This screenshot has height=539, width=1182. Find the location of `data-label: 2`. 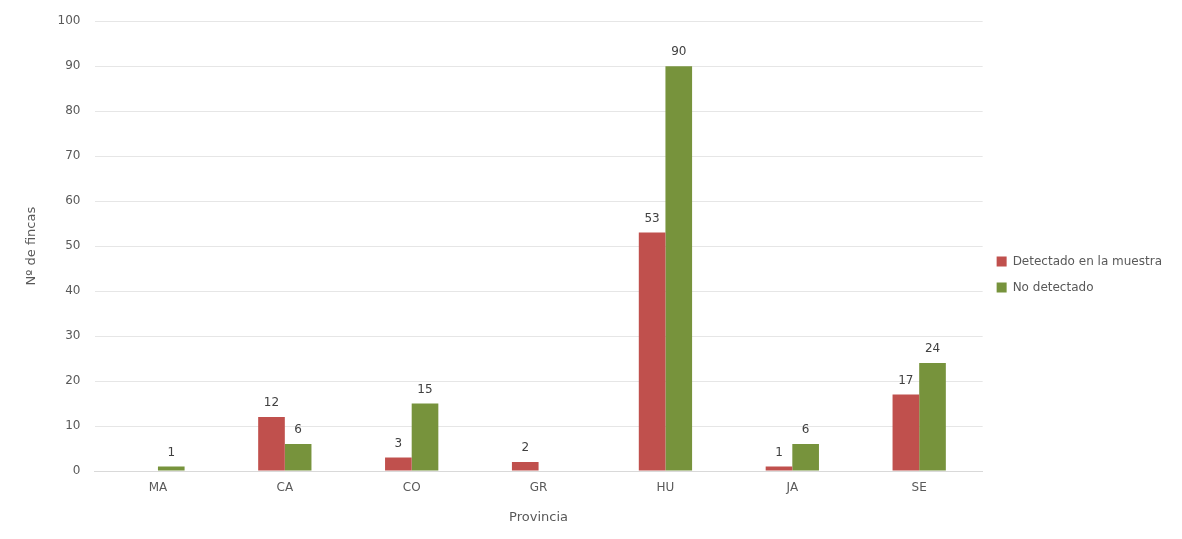

data-label: 2 is located at coordinates (525, 447).